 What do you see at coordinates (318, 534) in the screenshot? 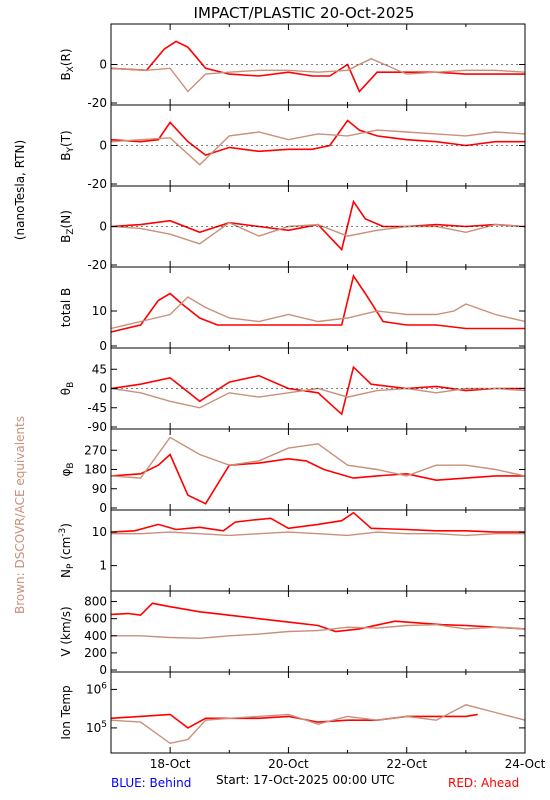
I see `series-np-dscovr` at bounding box center [318, 534].